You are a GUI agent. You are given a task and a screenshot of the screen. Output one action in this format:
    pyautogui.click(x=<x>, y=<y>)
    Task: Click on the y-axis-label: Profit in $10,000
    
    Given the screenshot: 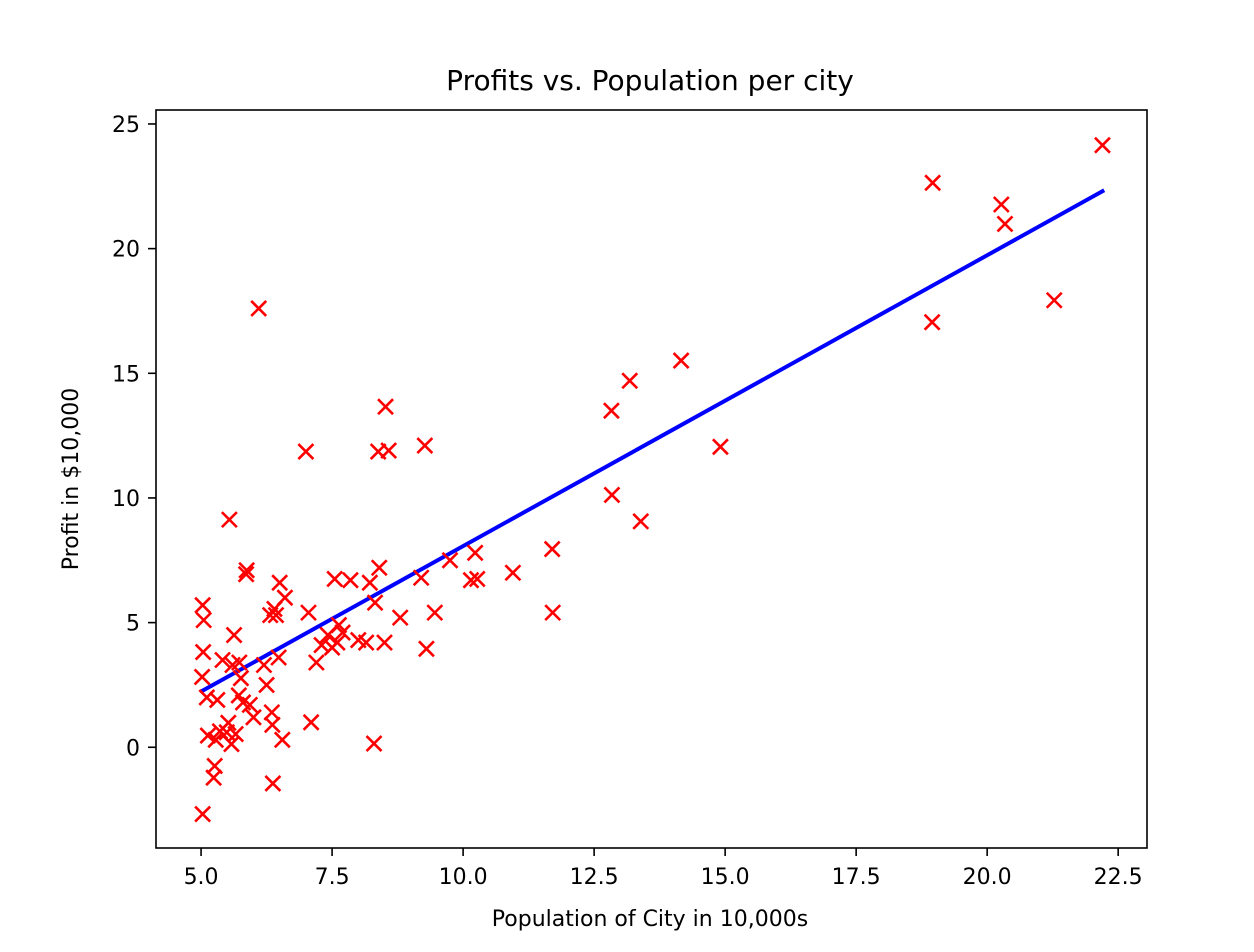 What is the action you would take?
    pyautogui.click(x=71, y=479)
    